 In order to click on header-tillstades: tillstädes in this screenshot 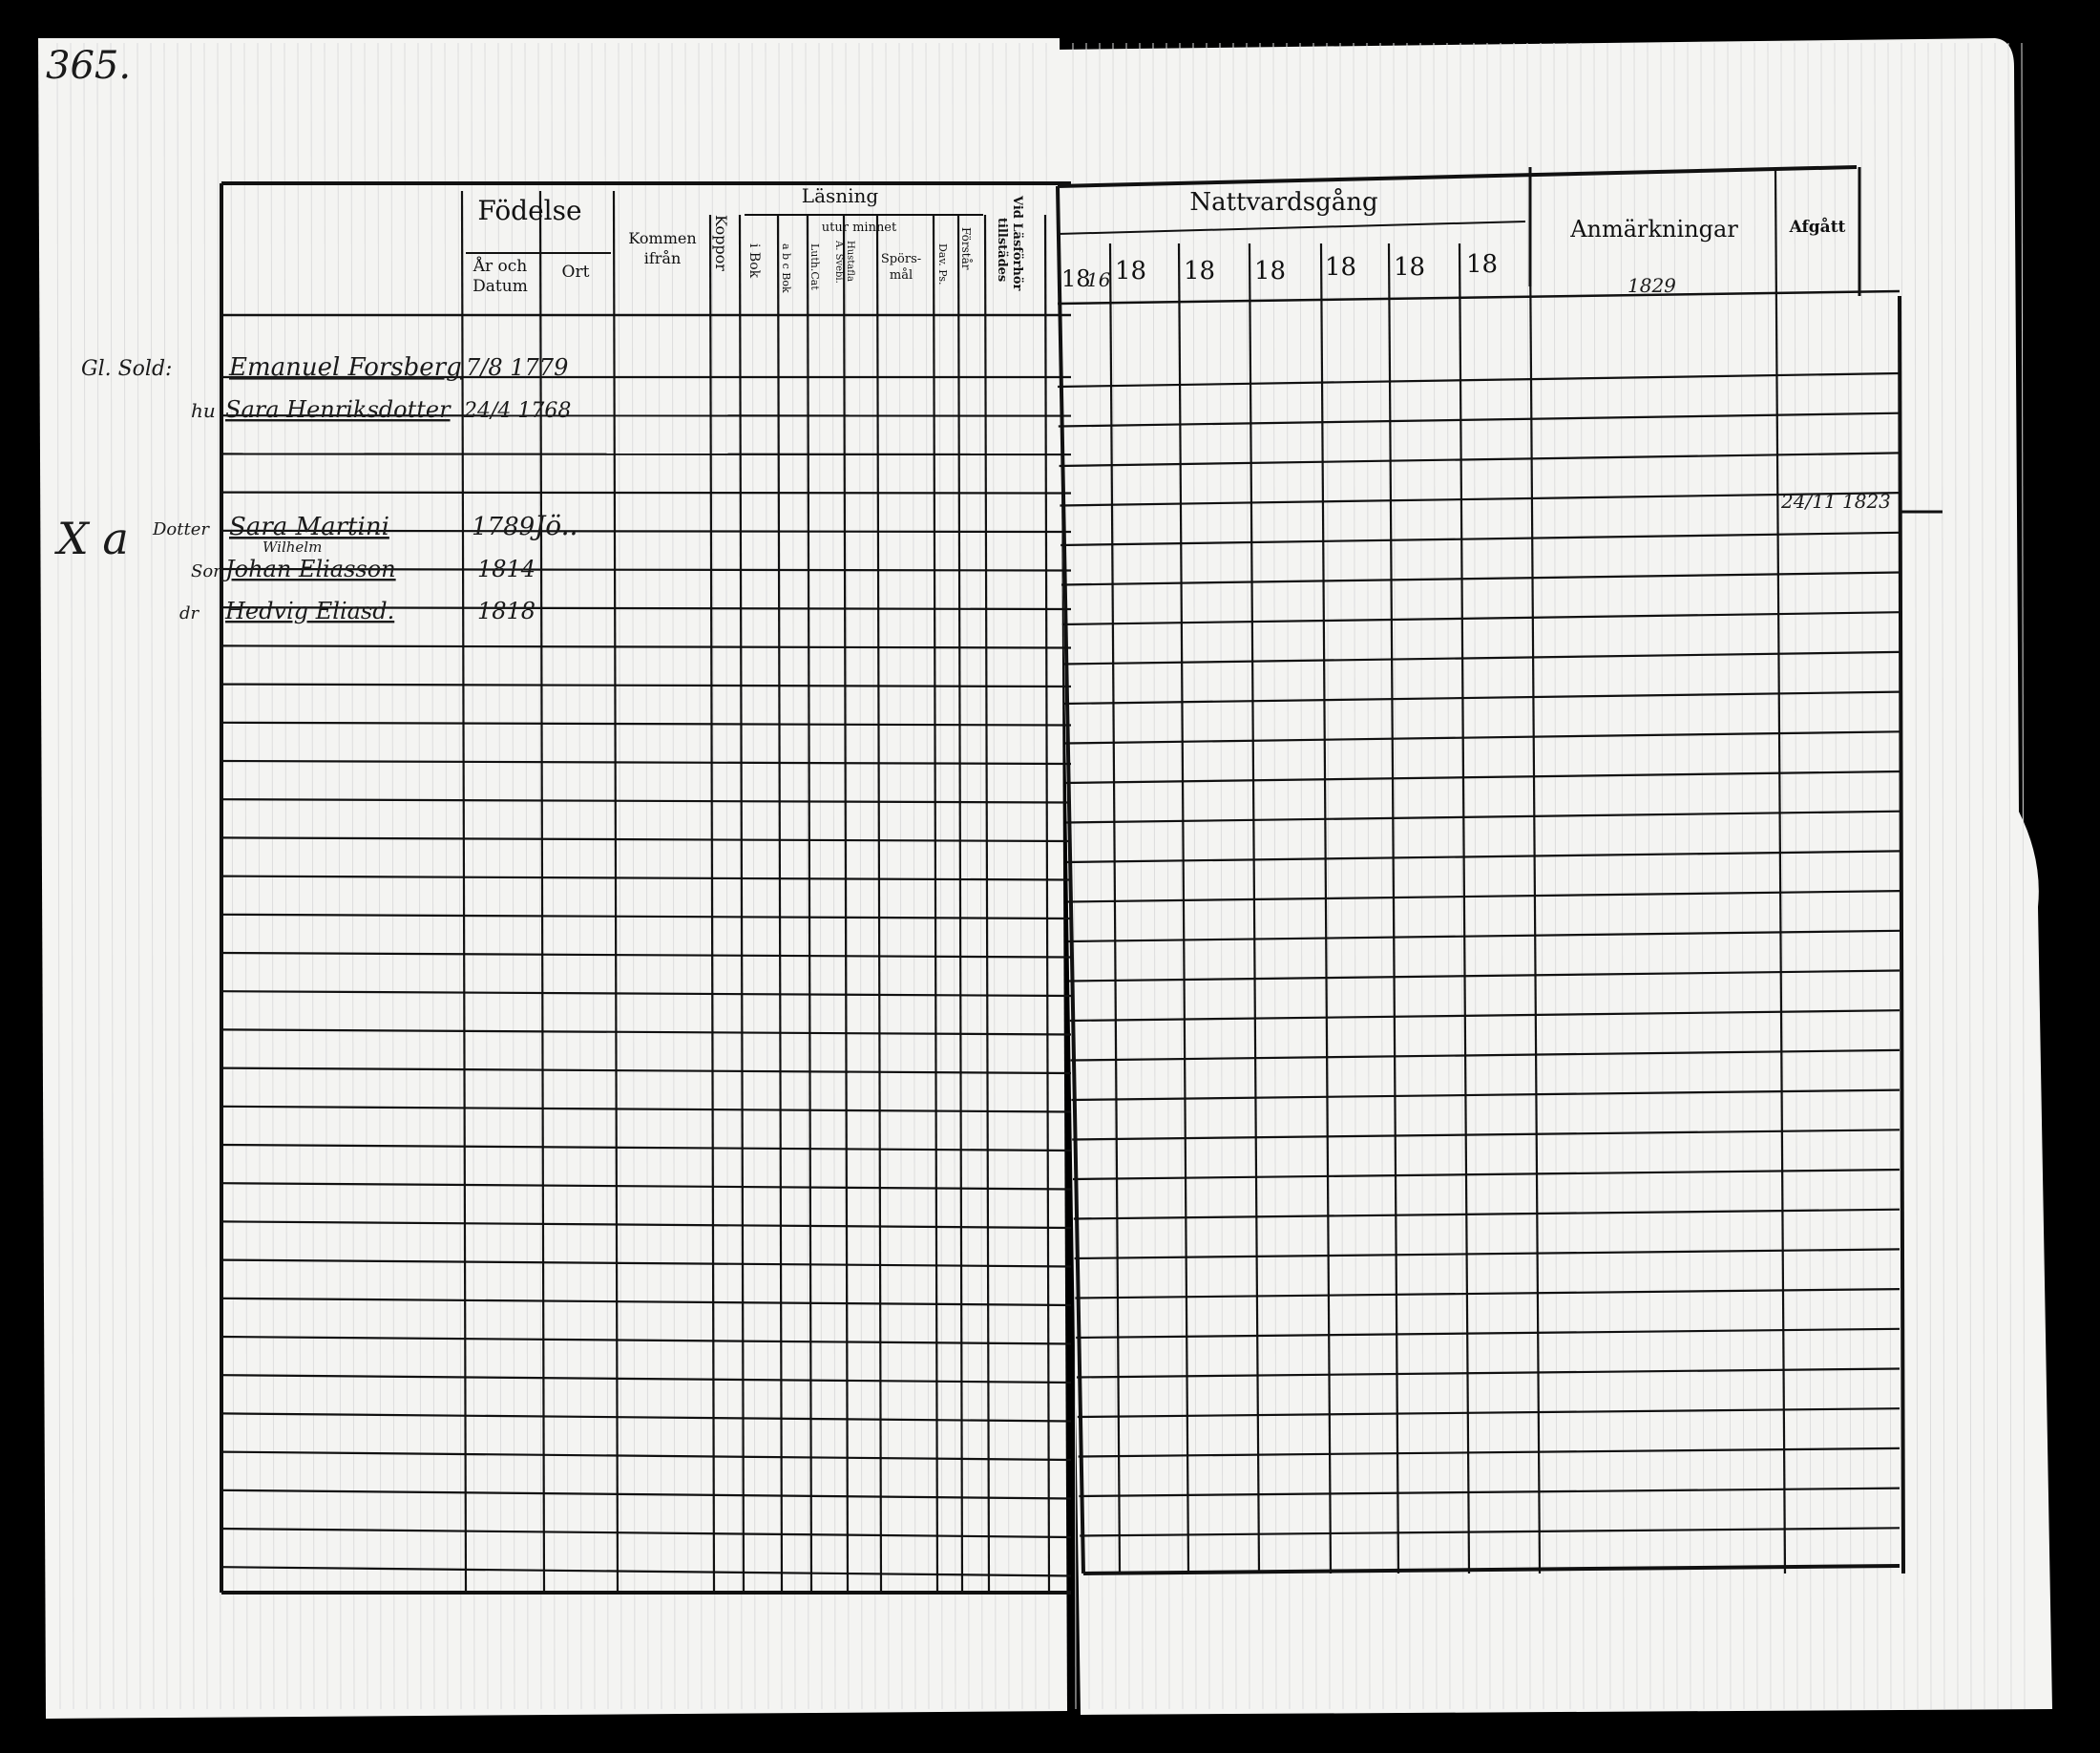, I will do `click(1002, 250)`.